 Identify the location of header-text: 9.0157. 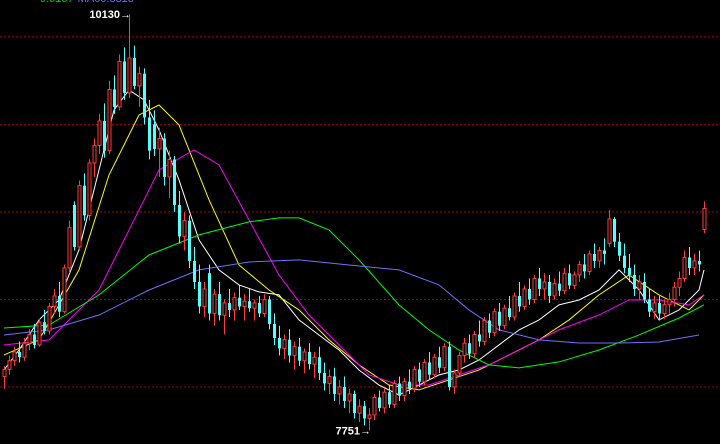
(57, 2).